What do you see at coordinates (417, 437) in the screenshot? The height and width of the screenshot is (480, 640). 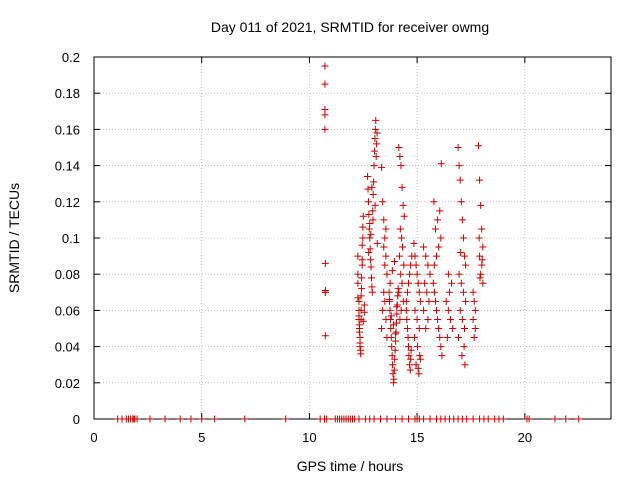 I see `x-tick-label: 15` at bounding box center [417, 437].